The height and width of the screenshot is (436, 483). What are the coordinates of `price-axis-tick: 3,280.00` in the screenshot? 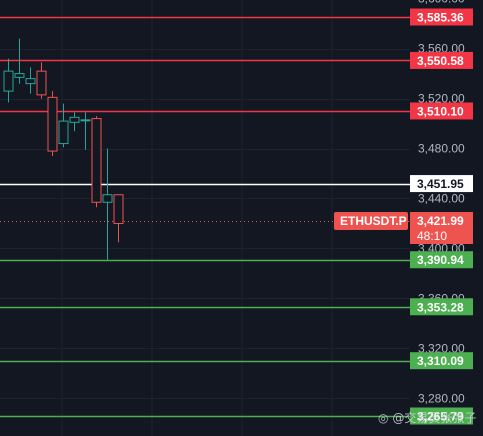 It's located at (441, 398).